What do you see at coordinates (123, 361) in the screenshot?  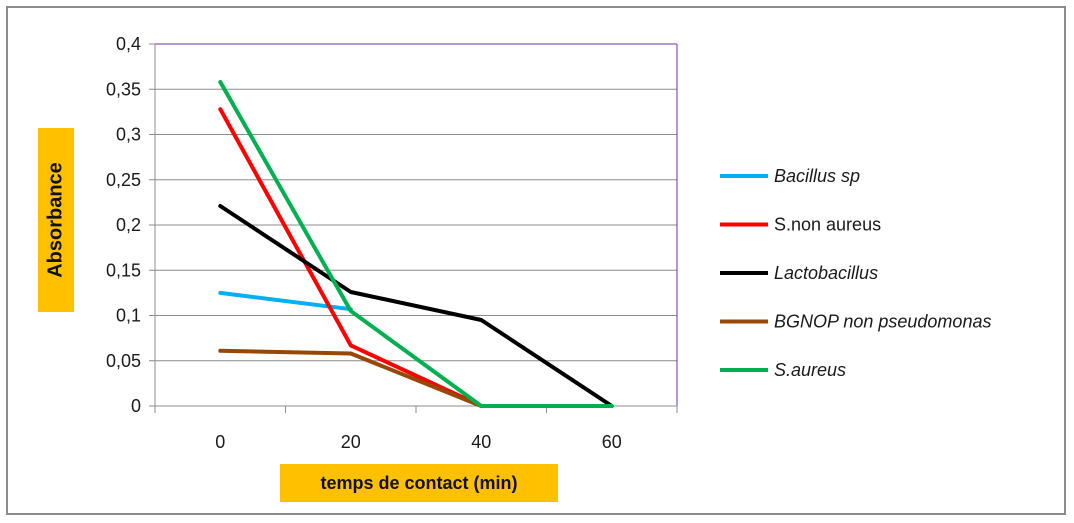 I see `y-tick-label: 0,05` at bounding box center [123, 361].